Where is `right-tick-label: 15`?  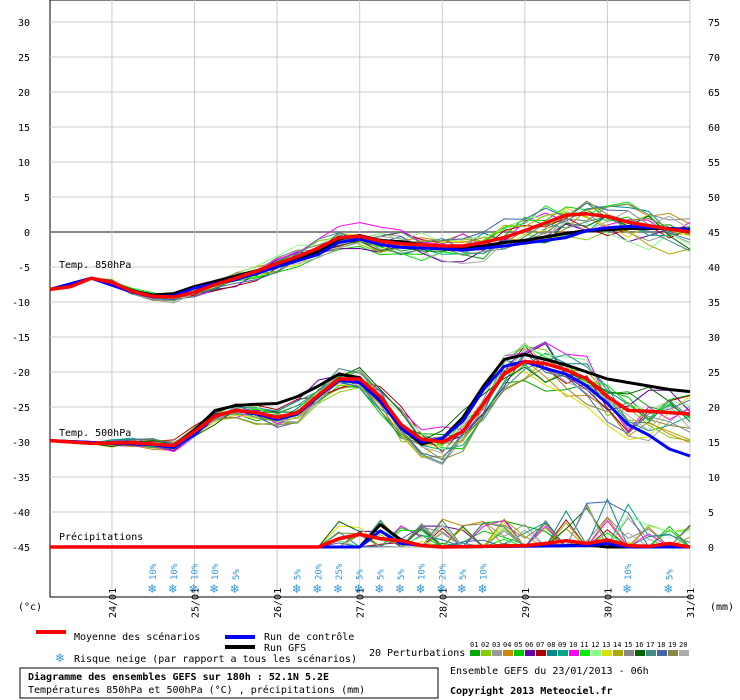 right-tick-label: 15 is located at coordinates (714, 443).